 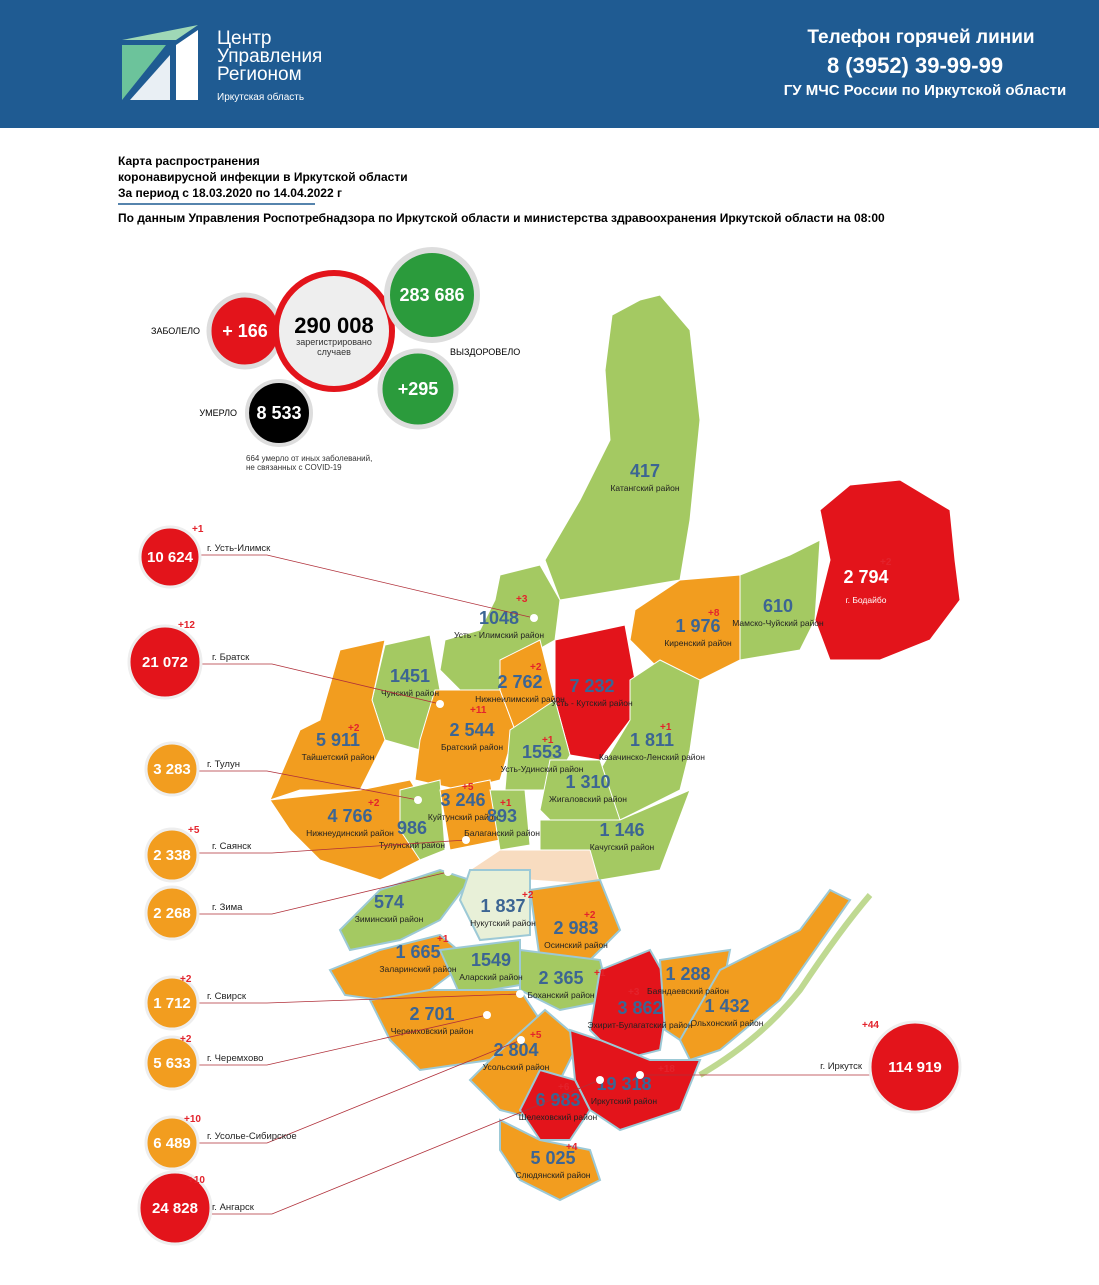 I want to click on district-name: Усольский район, so click(x=516, y=1067).